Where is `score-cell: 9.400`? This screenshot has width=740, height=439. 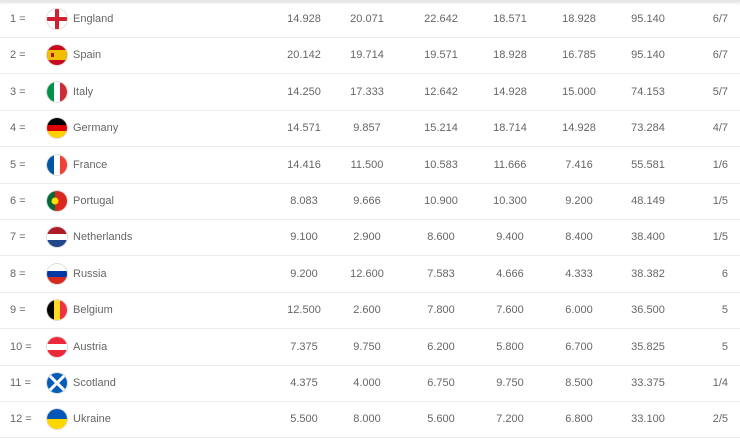
score-cell: 9.400 is located at coordinates (510, 237).